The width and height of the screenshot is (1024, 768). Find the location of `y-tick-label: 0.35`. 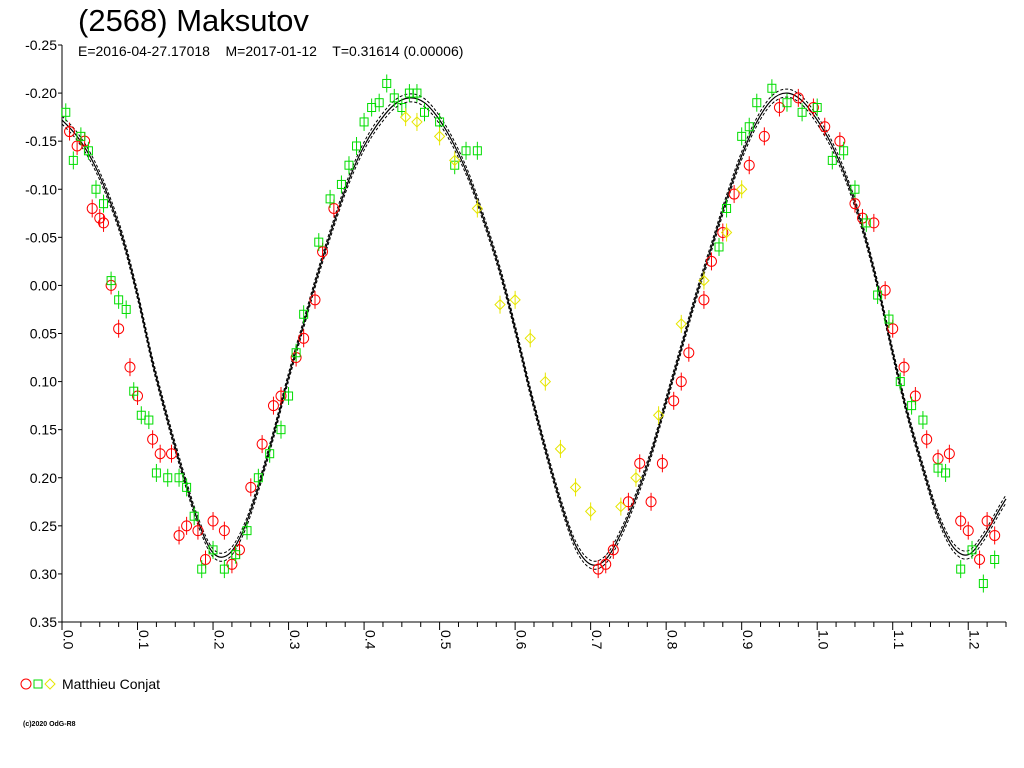

y-tick-label: 0.35 is located at coordinates (43, 622).